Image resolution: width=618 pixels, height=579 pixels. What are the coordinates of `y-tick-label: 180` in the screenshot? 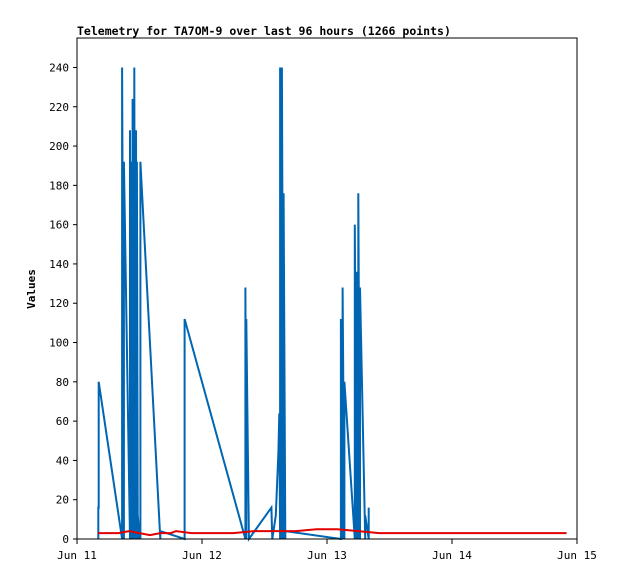 It's located at (59, 185).